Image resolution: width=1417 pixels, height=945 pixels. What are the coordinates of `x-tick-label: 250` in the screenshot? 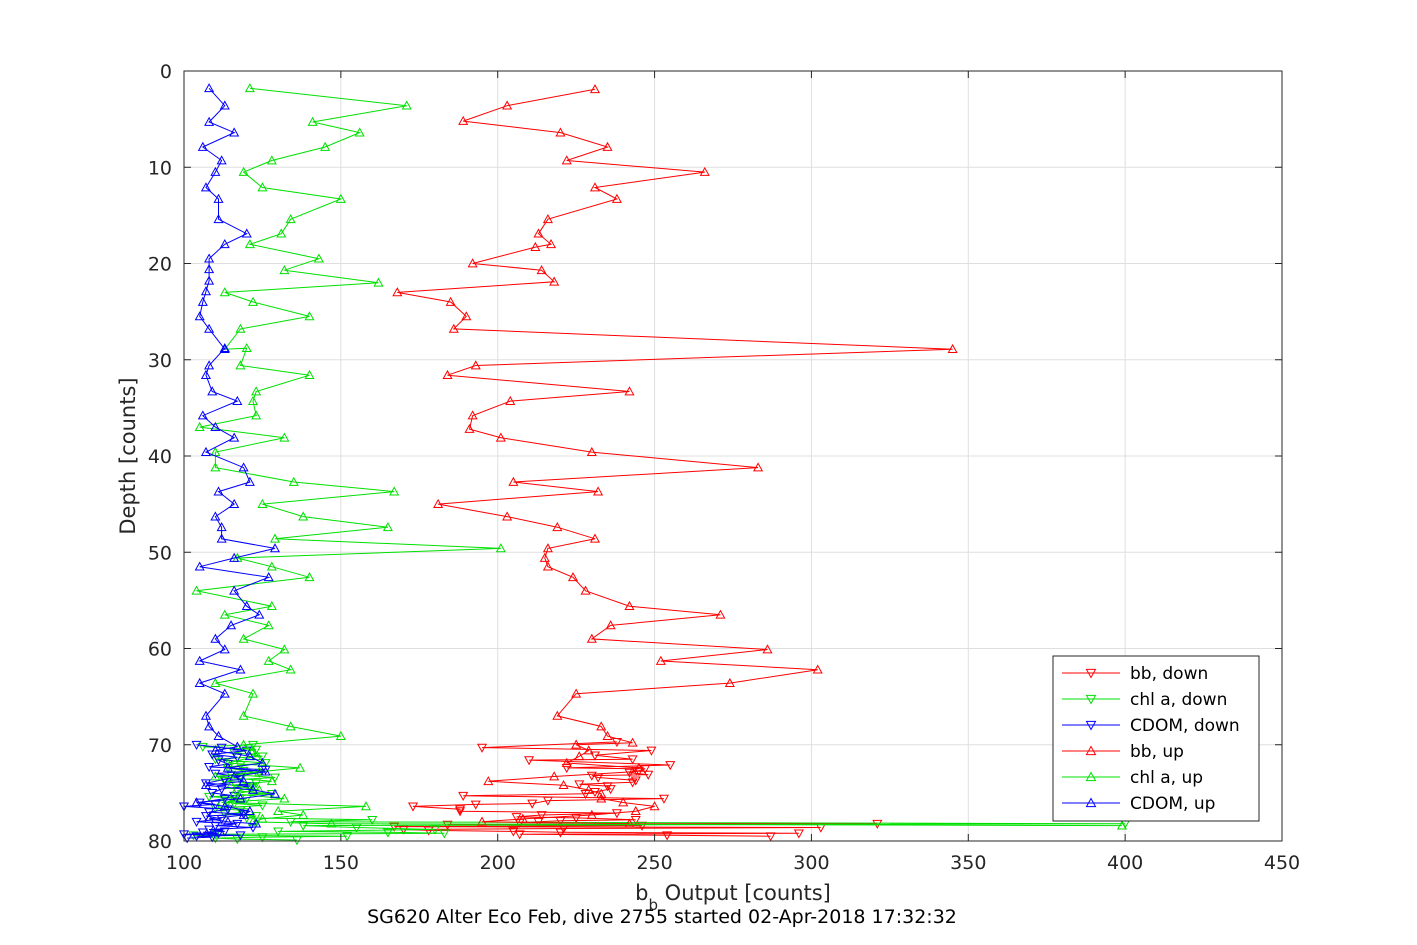 It's located at (654, 863).